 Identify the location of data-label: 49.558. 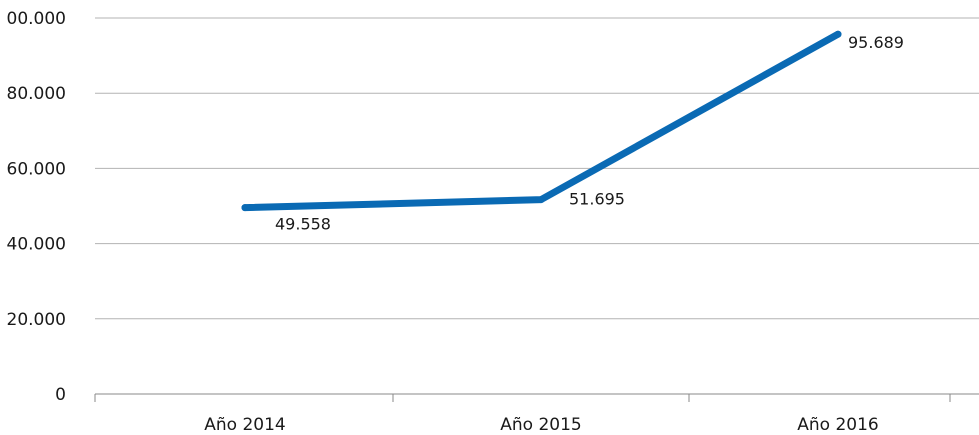
(303, 224).